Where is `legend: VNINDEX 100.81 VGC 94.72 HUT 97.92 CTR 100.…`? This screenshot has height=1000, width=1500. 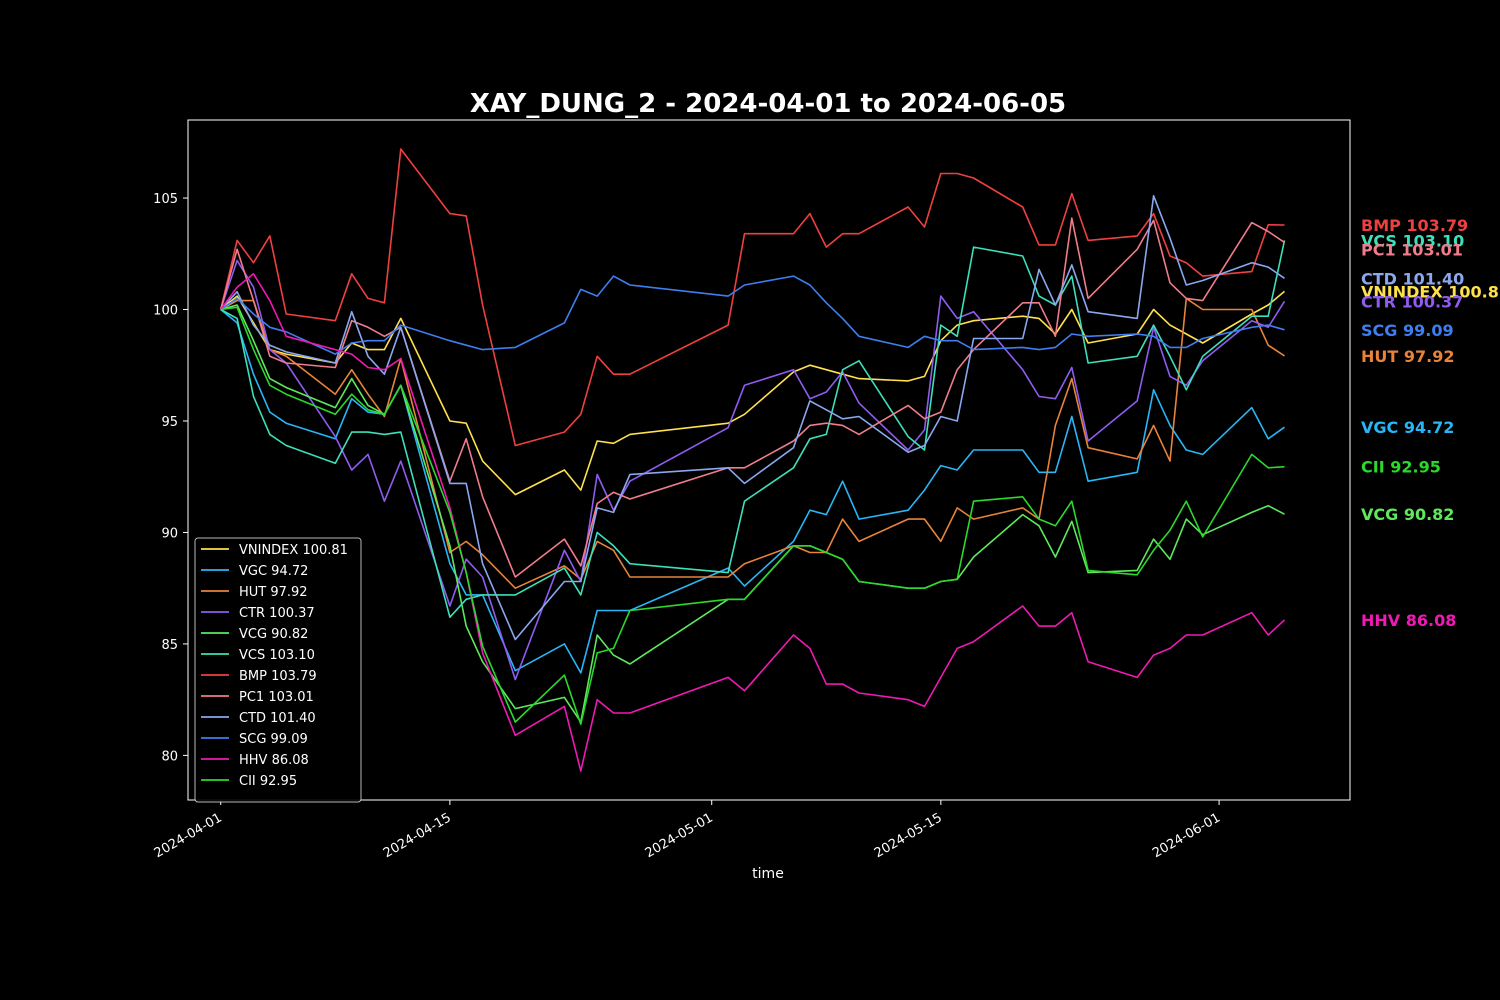 legend: VNINDEX 100.81 VGC 94.72 HUT 97.92 CTR 100.… is located at coordinates (278, 670).